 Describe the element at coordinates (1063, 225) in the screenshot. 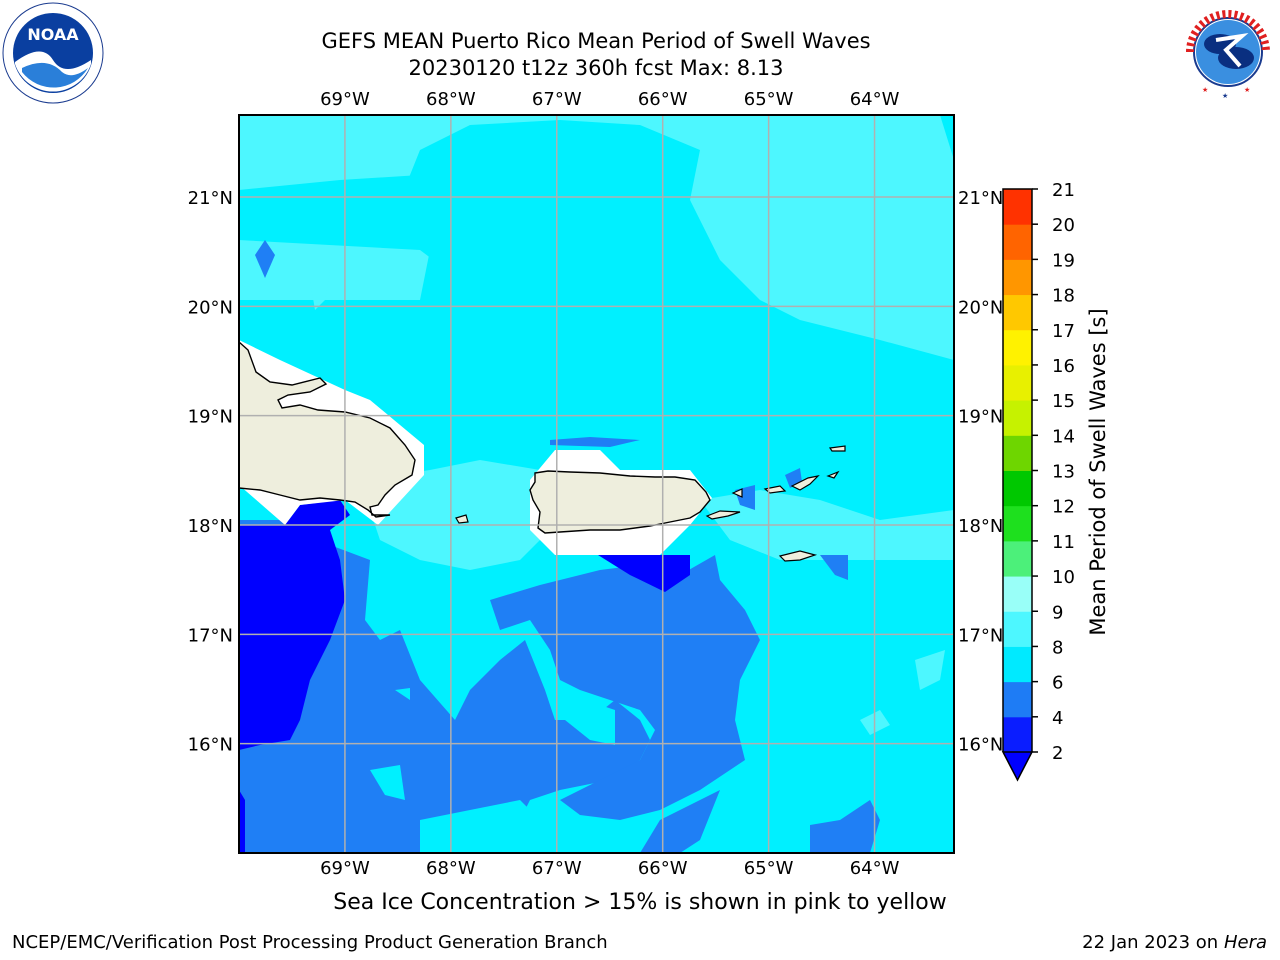

I see `colorbar-tick-label: 20` at that location.